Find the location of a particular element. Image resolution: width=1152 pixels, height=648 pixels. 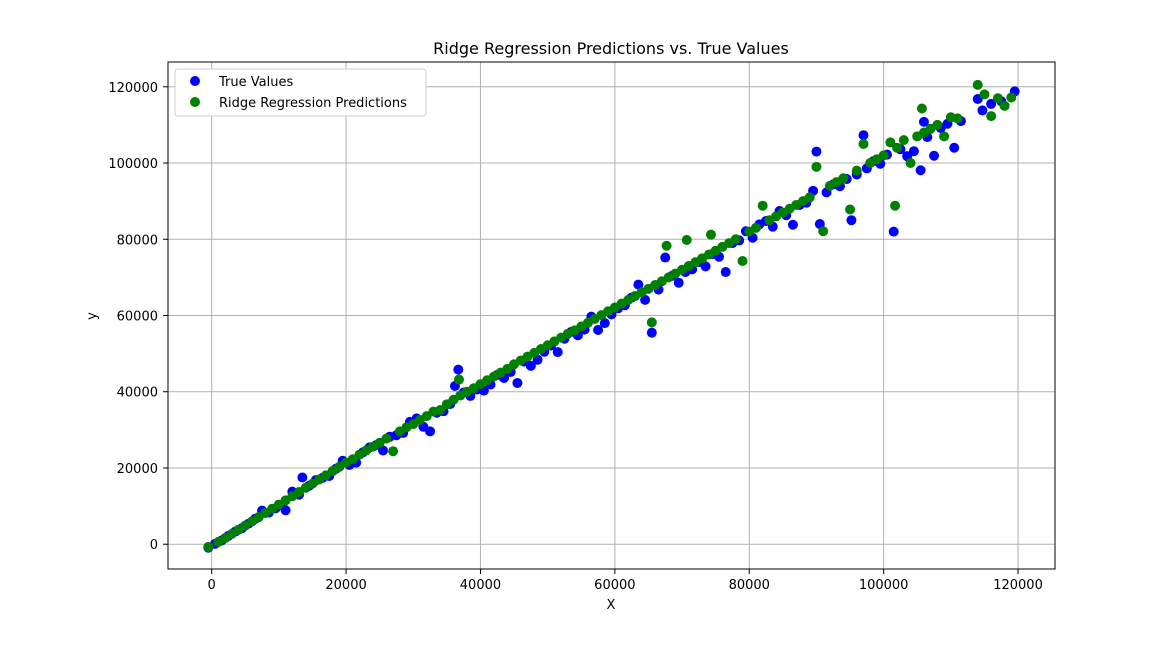

x-tick-label: 120000 is located at coordinates (1018, 585).